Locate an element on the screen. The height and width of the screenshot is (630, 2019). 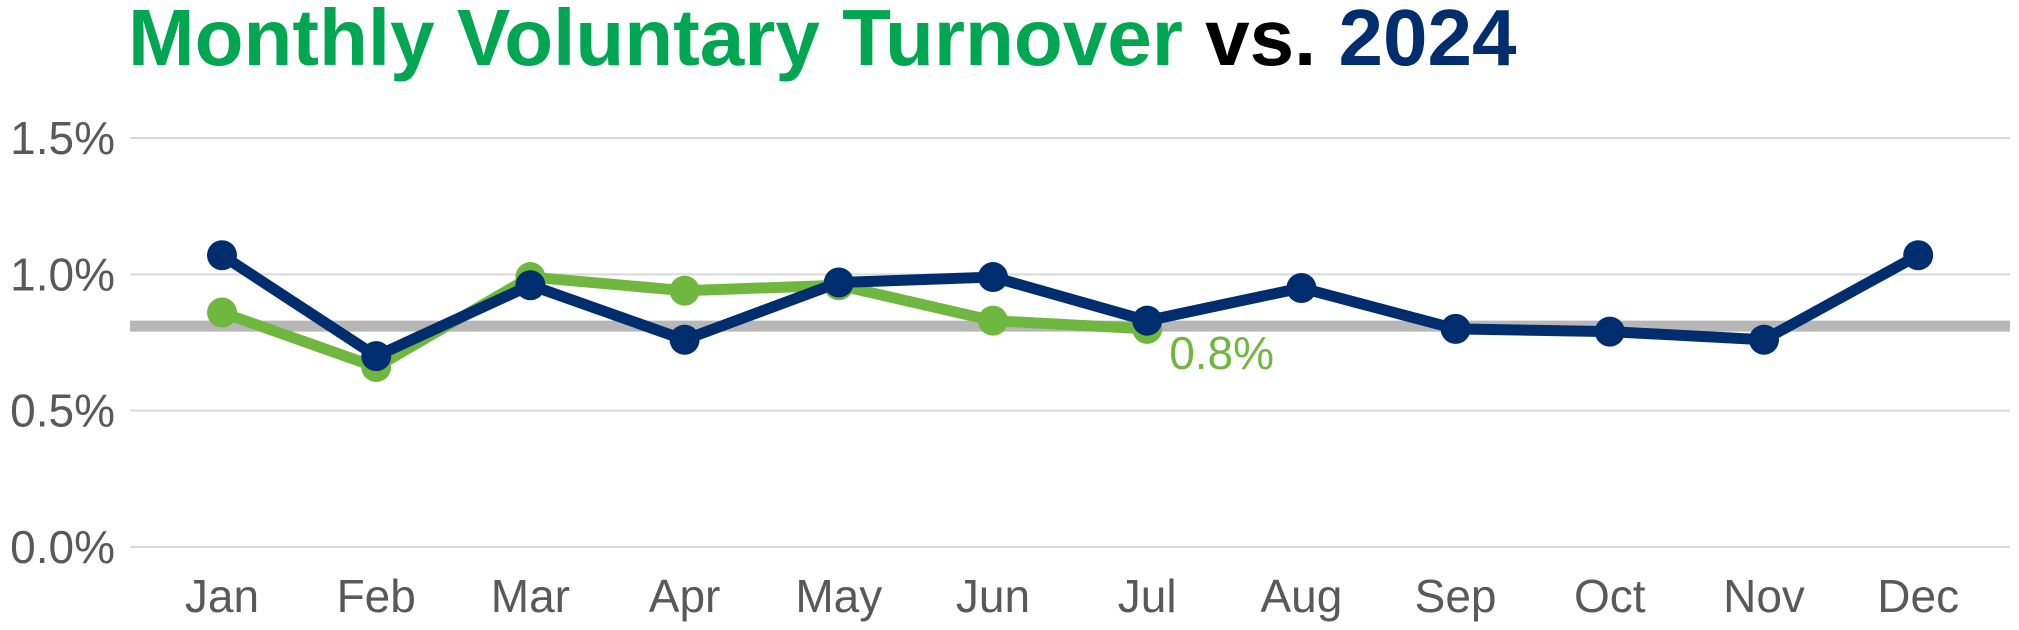
annotations: 0.8% is located at coordinates (1221, 353).